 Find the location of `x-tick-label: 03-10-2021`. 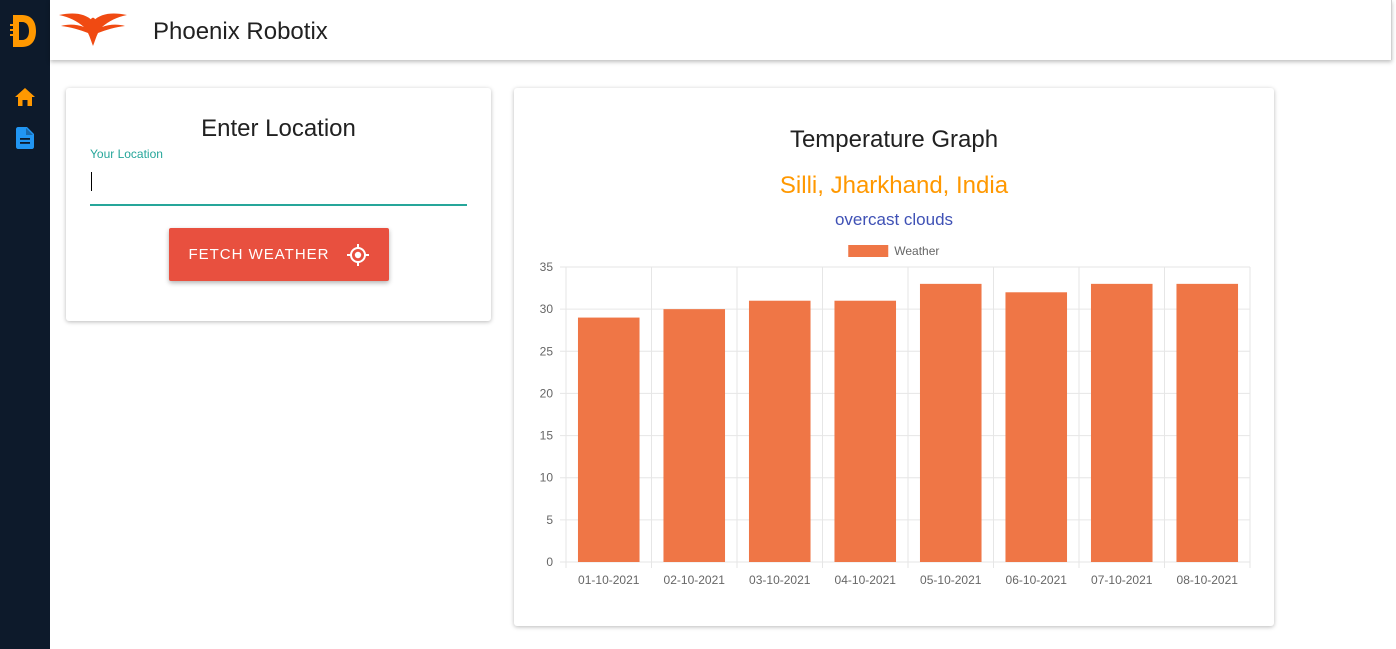

x-tick-label: 03-10-2021 is located at coordinates (780, 580).